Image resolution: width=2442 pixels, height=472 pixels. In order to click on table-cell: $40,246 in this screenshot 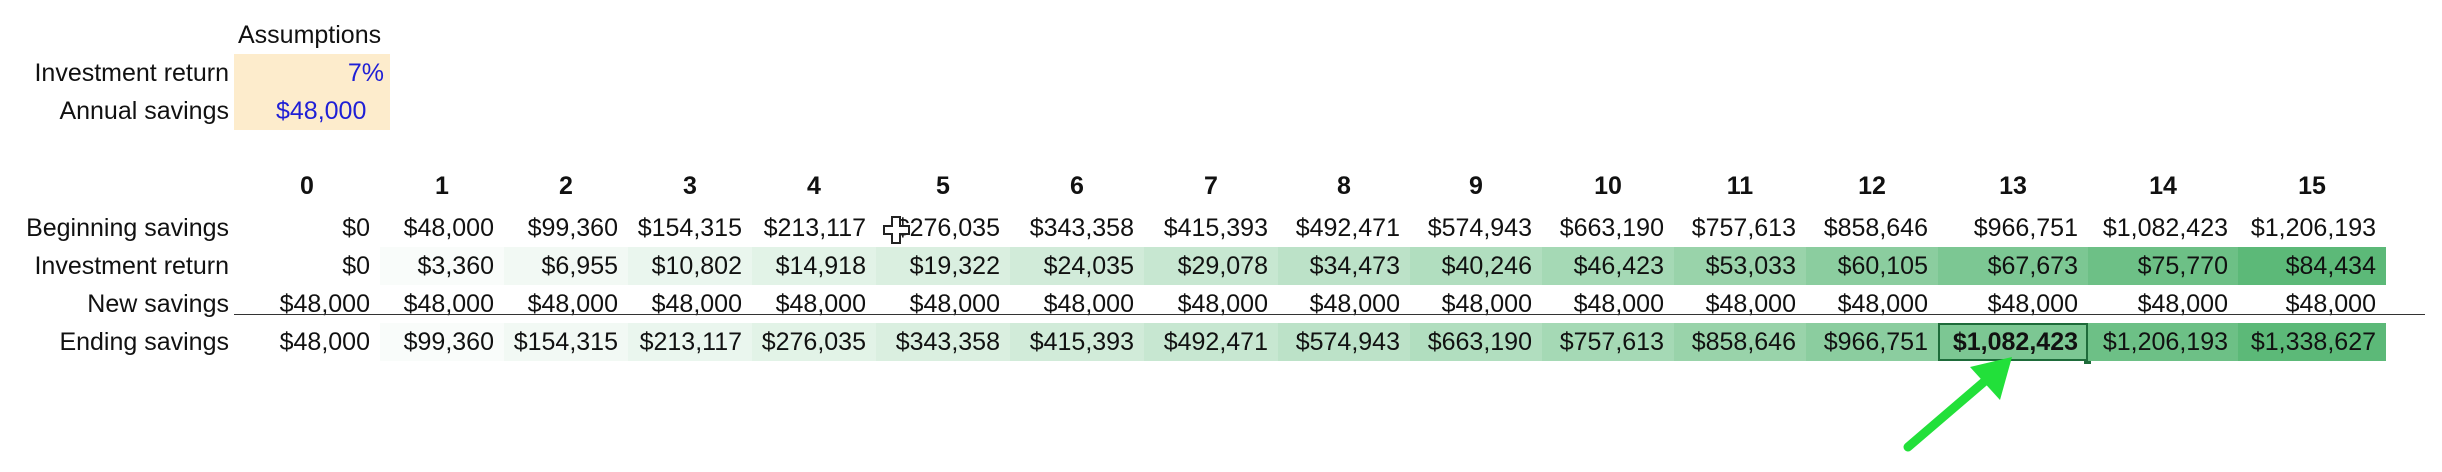, I will do `click(1476, 266)`.